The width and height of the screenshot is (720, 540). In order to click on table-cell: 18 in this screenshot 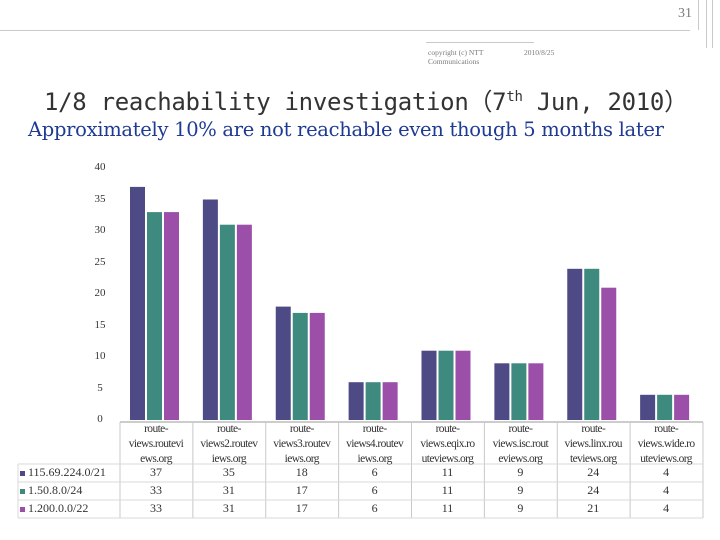, I will do `click(301, 472)`.